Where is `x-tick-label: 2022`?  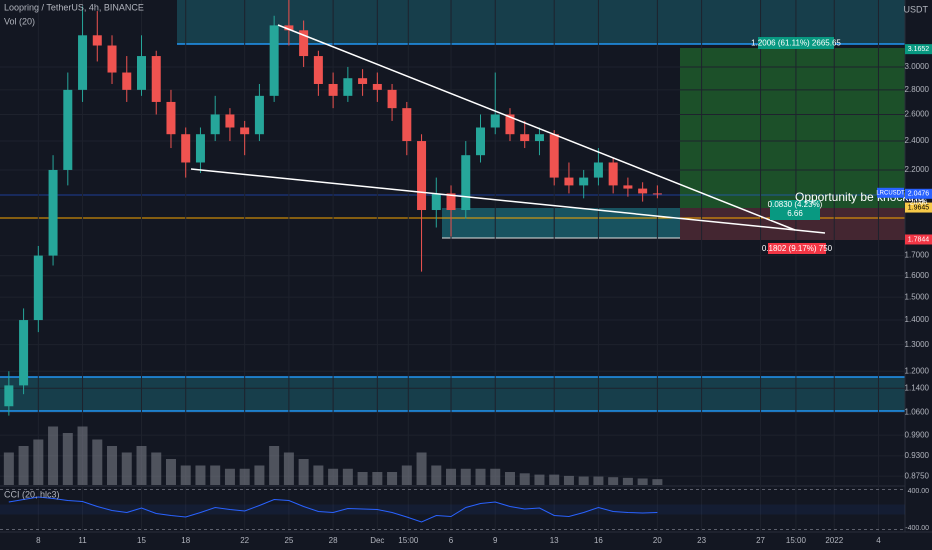
x-tick-label: 2022 is located at coordinates (834, 540).